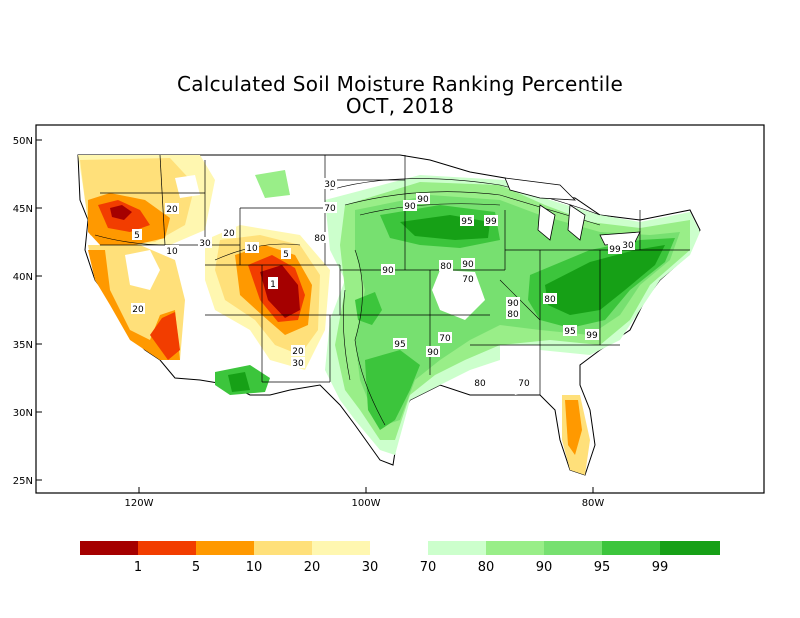 This screenshot has width=800, height=618. Describe the element at coordinates (486, 567) in the screenshot. I see `legend-label: 80` at that location.